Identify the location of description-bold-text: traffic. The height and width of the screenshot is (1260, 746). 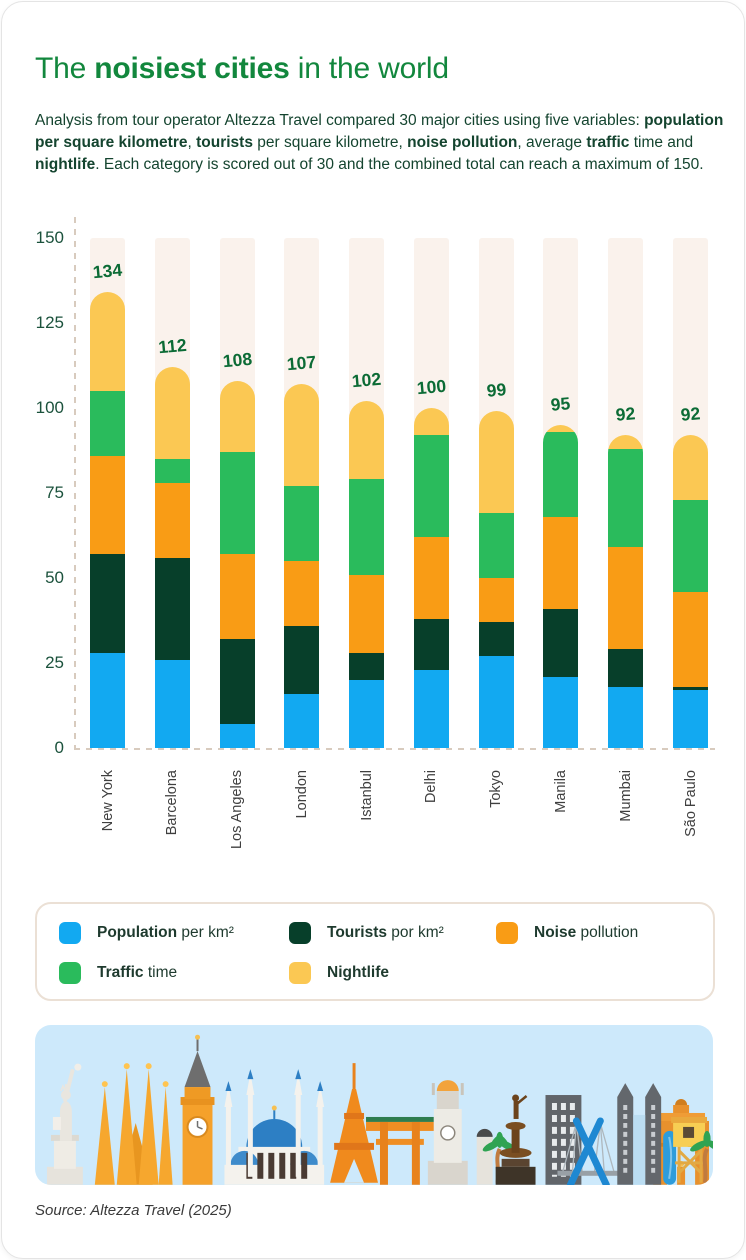
(608, 142).